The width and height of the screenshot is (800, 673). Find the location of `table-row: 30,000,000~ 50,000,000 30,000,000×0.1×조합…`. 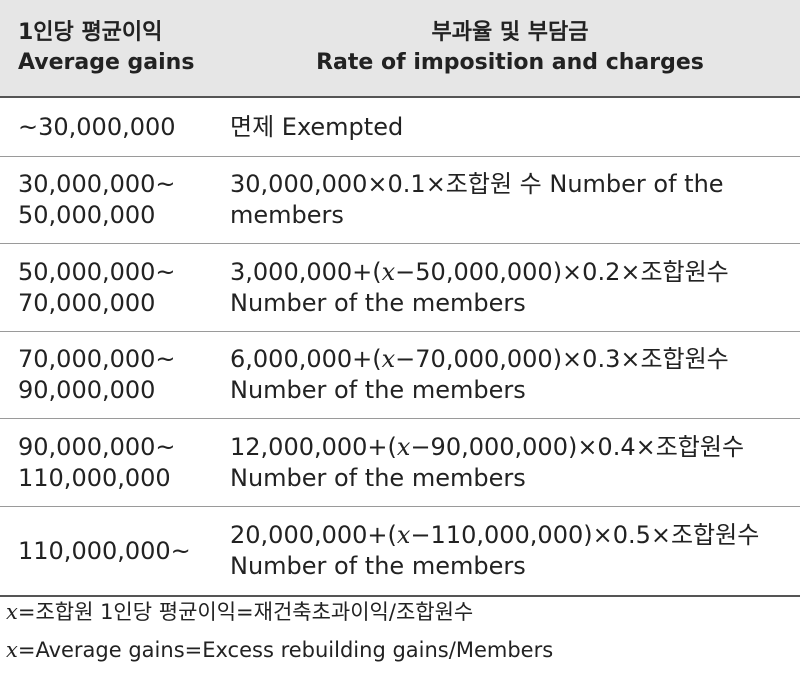

table-row: 30,000,000~ 50,000,000 30,000,000×0.1×조합… is located at coordinates (400, 200).